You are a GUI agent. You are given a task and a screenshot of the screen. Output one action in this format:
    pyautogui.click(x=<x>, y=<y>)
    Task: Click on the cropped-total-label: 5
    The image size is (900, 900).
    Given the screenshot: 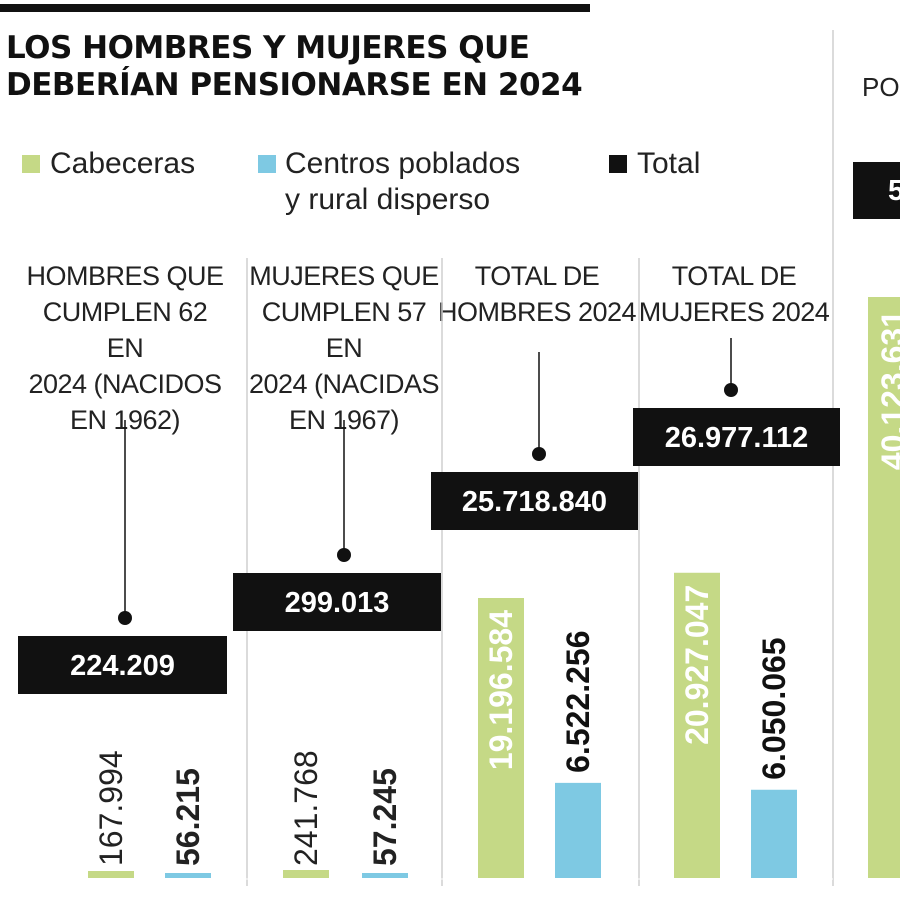 What is the action you would take?
    pyautogui.click(x=894, y=191)
    